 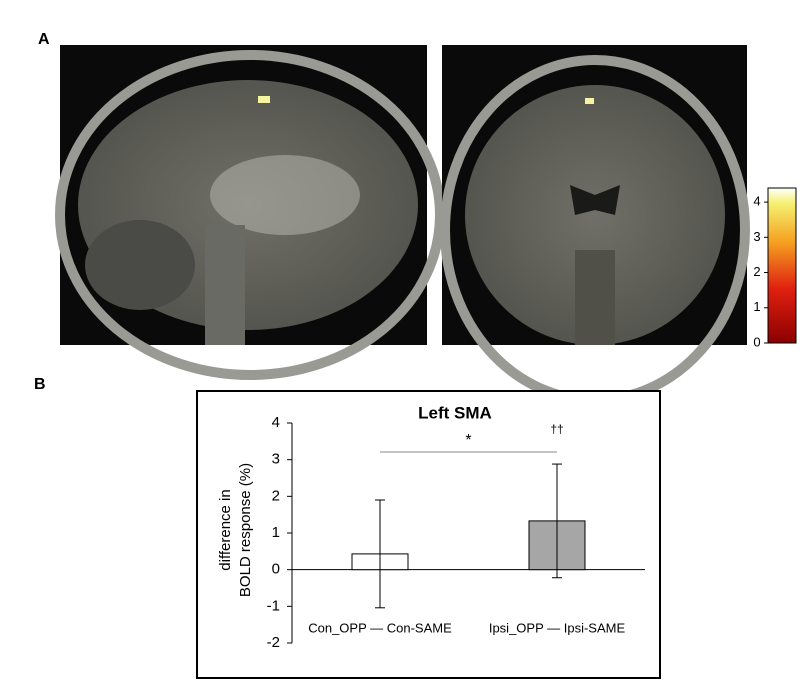 What do you see at coordinates (40, 384) in the screenshot?
I see `panel-label: B` at bounding box center [40, 384].